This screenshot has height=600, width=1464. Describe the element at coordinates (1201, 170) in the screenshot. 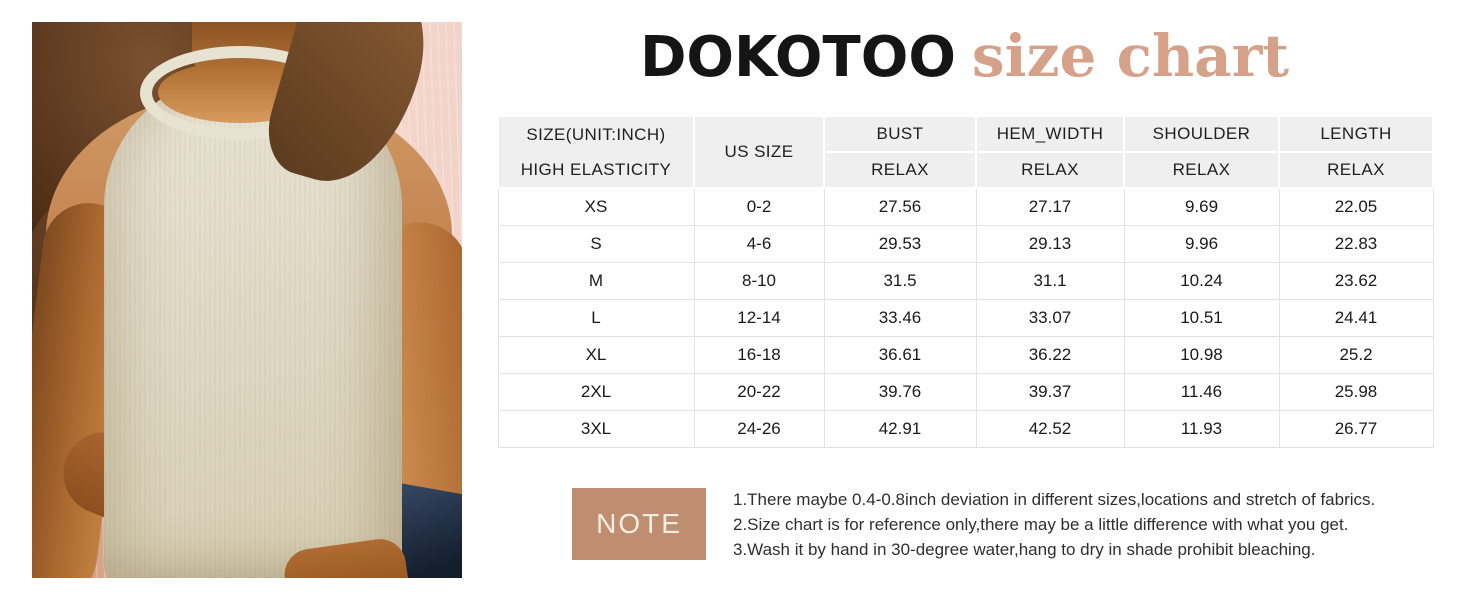

I see `shoulder-relax-header: RELAX` at that location.